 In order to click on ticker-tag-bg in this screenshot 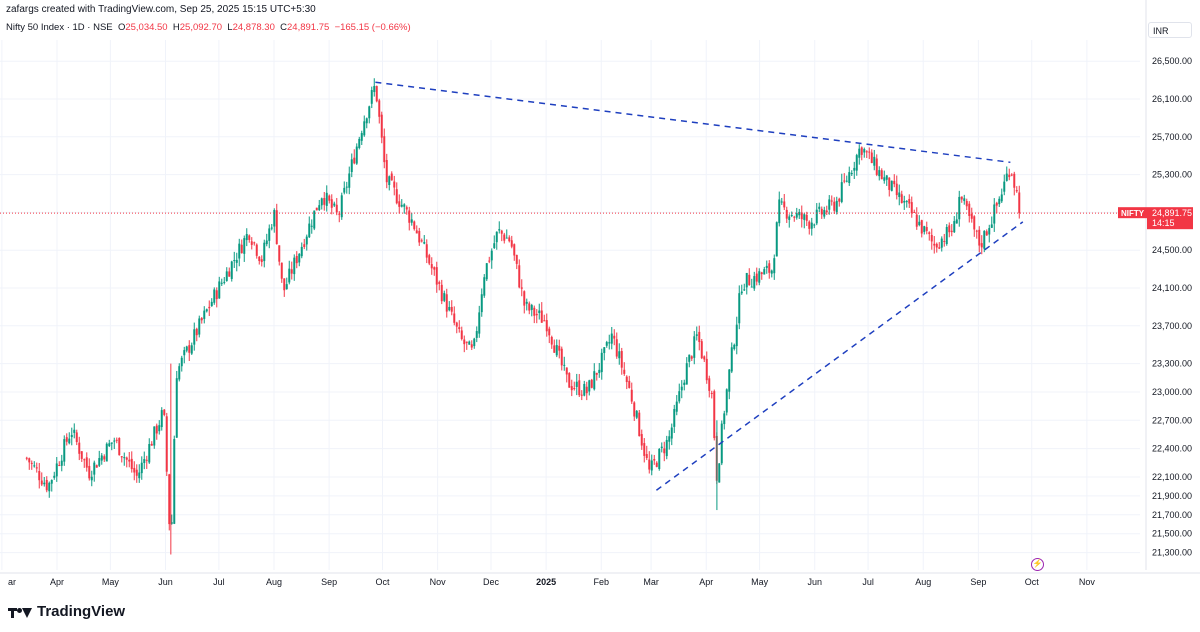, I will do `click(1132, 213)`.